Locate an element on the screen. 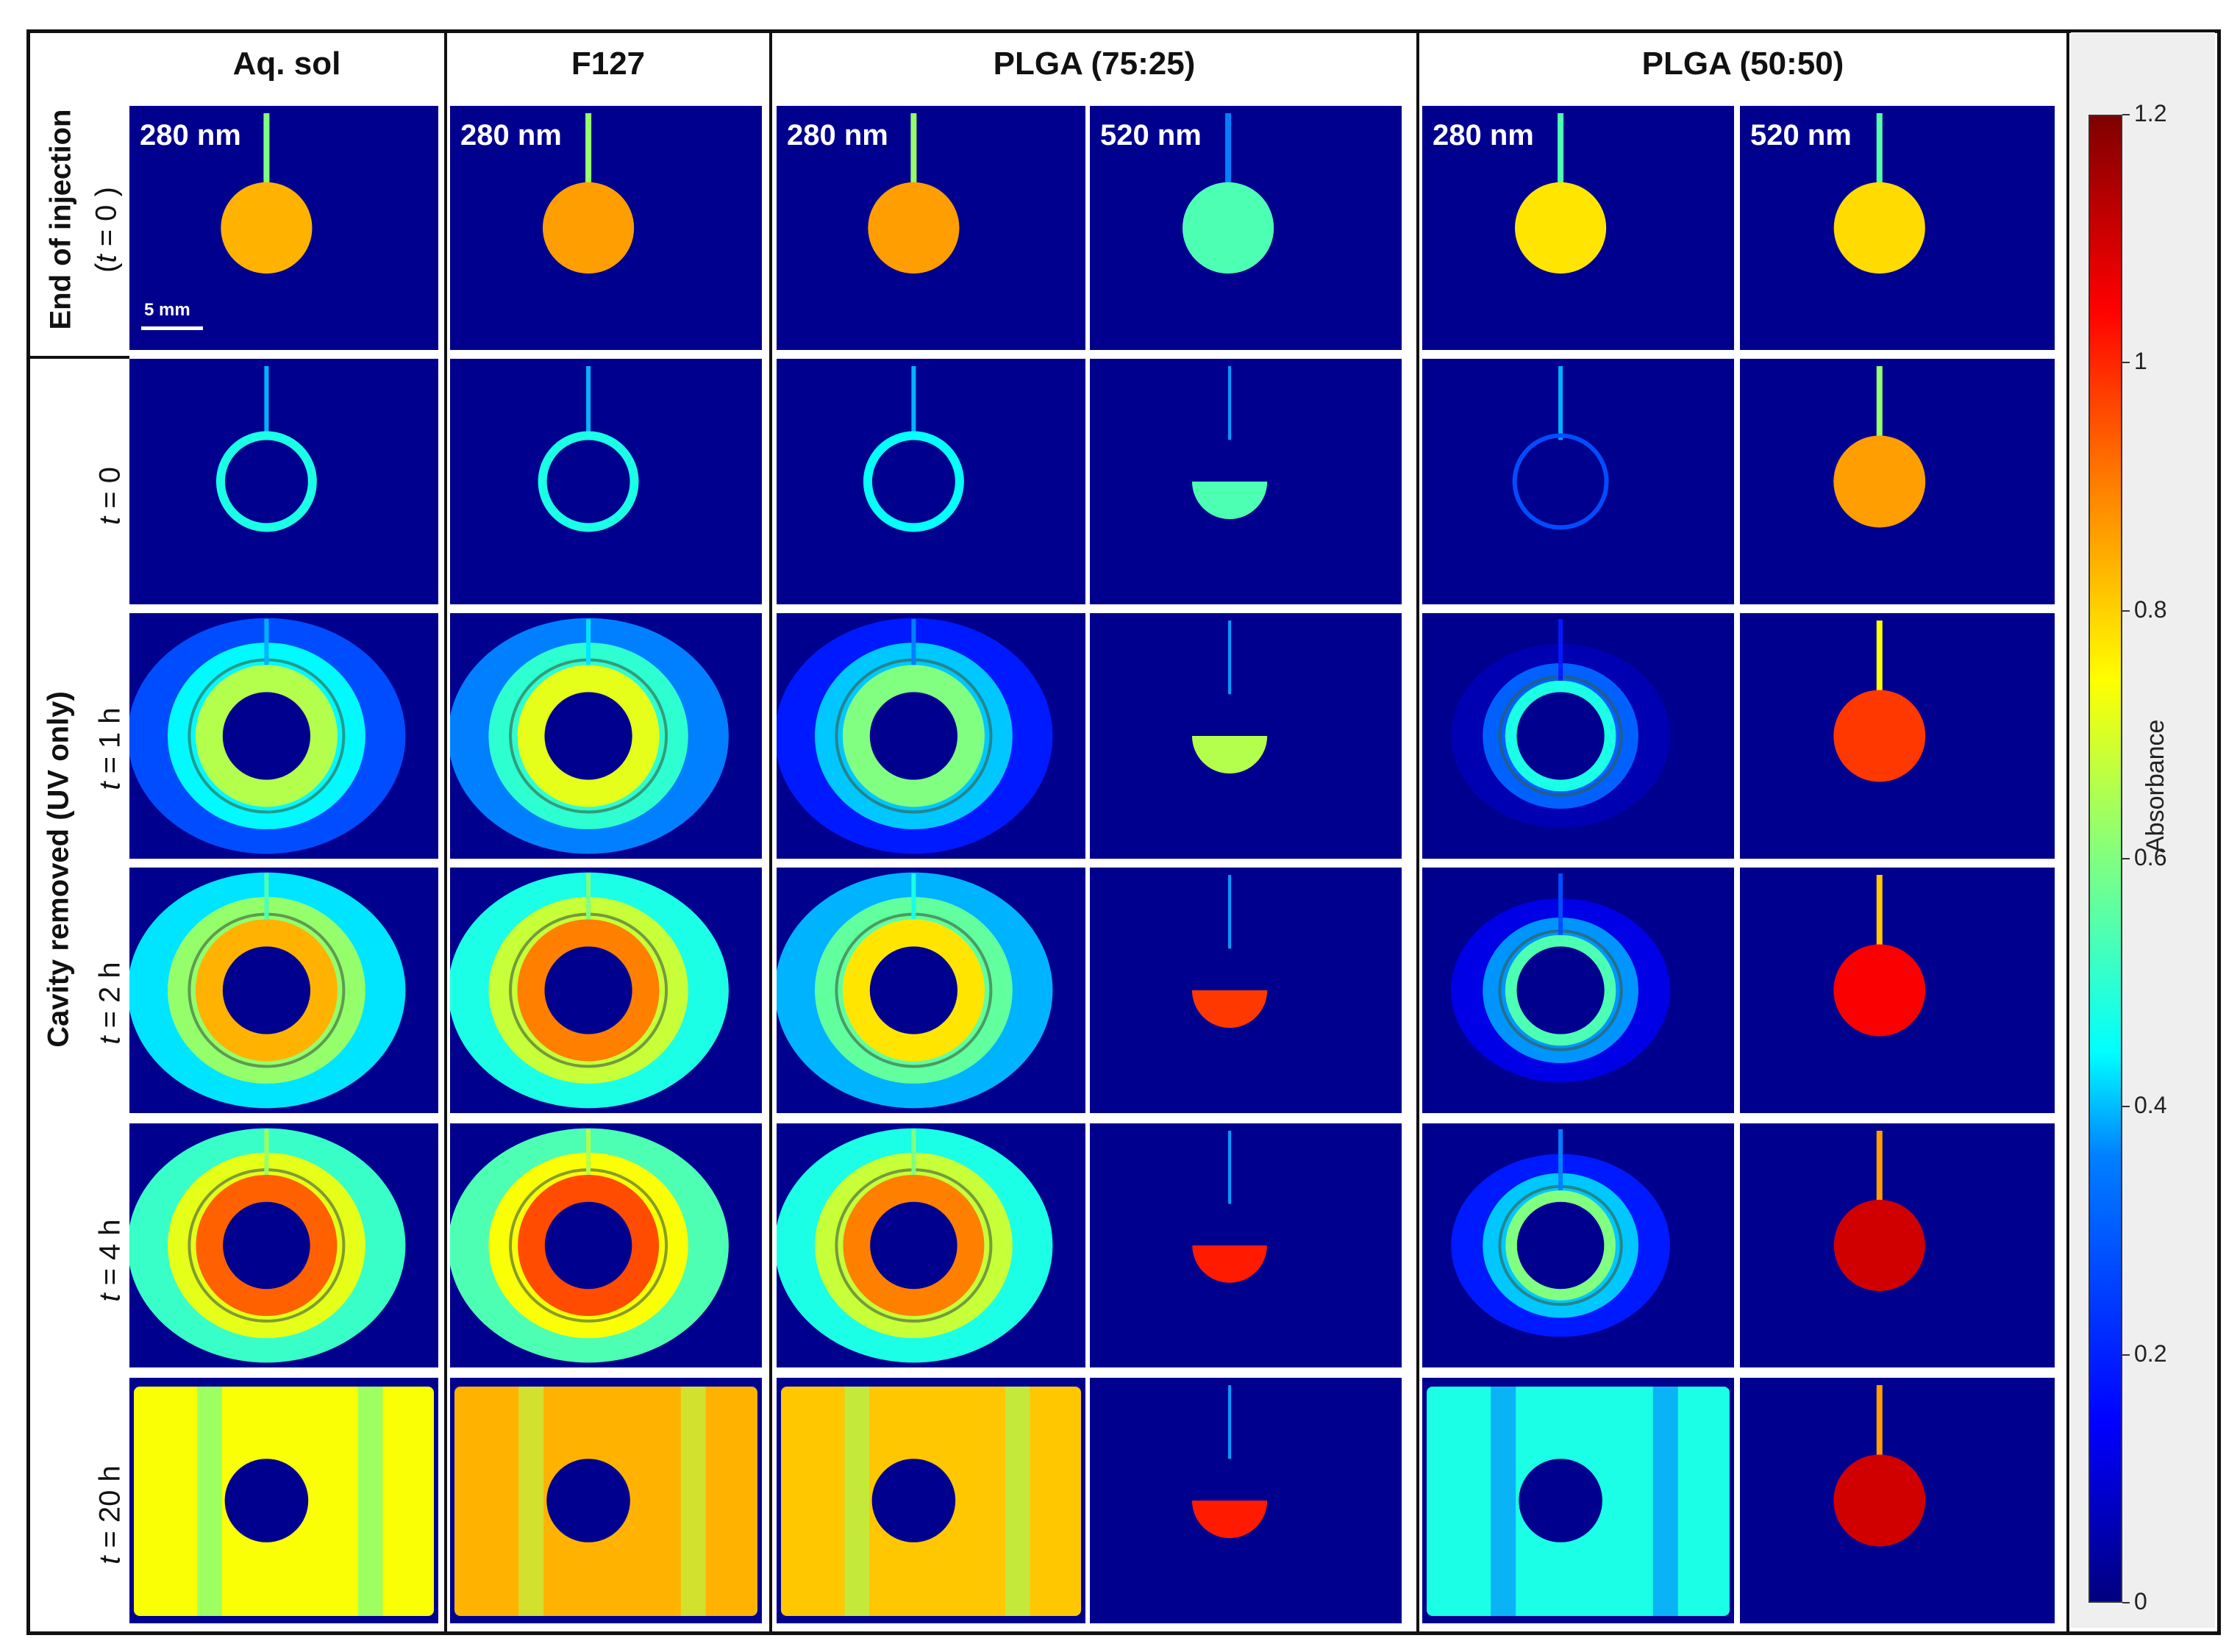  colorbar-tick-label: 0.6 is located at coordinates (2150, 857).